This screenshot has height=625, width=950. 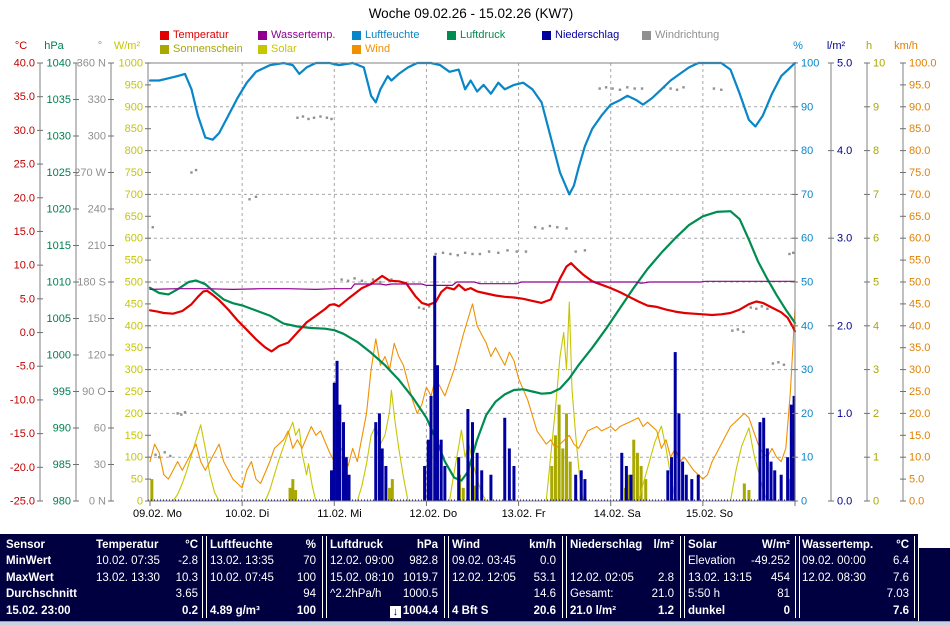 I want to click on axis-tick-label: 45.0, so click(x=919, y=304).